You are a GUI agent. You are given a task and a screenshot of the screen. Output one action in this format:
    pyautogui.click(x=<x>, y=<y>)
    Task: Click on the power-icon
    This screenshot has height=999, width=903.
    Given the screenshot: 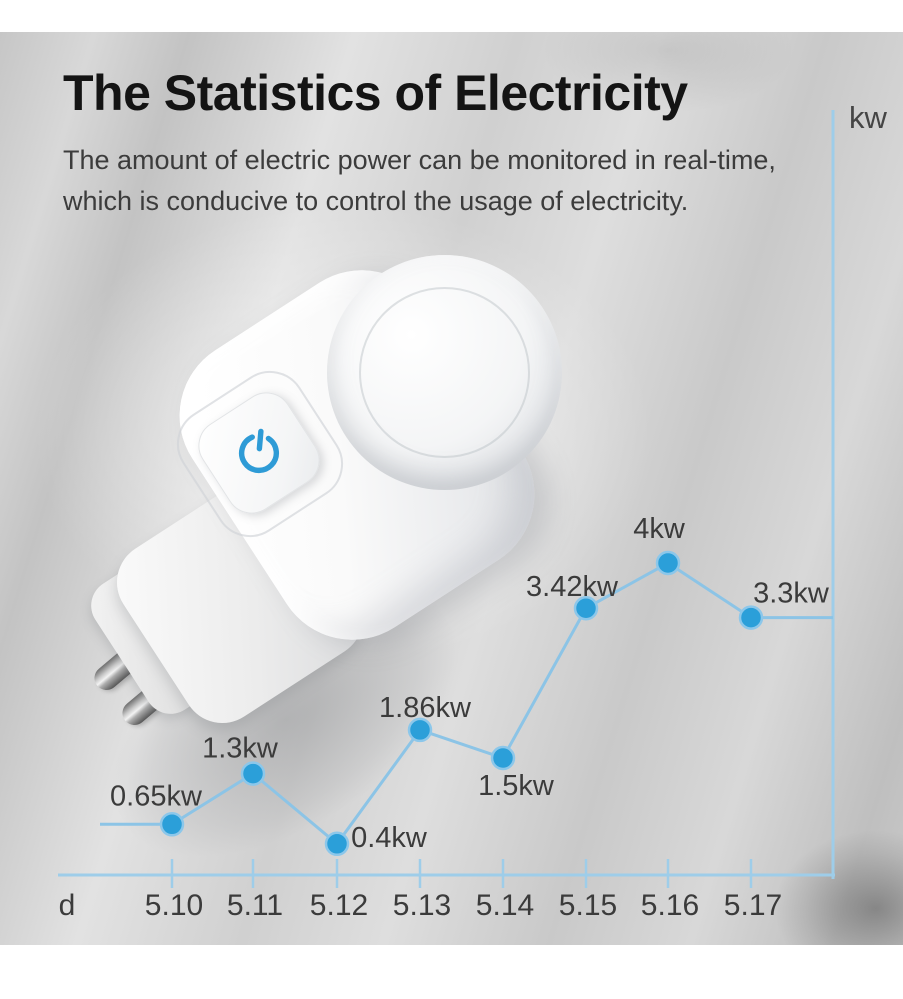 What is the action you would take?
    pyautogui.click(x=259, y=451)
    